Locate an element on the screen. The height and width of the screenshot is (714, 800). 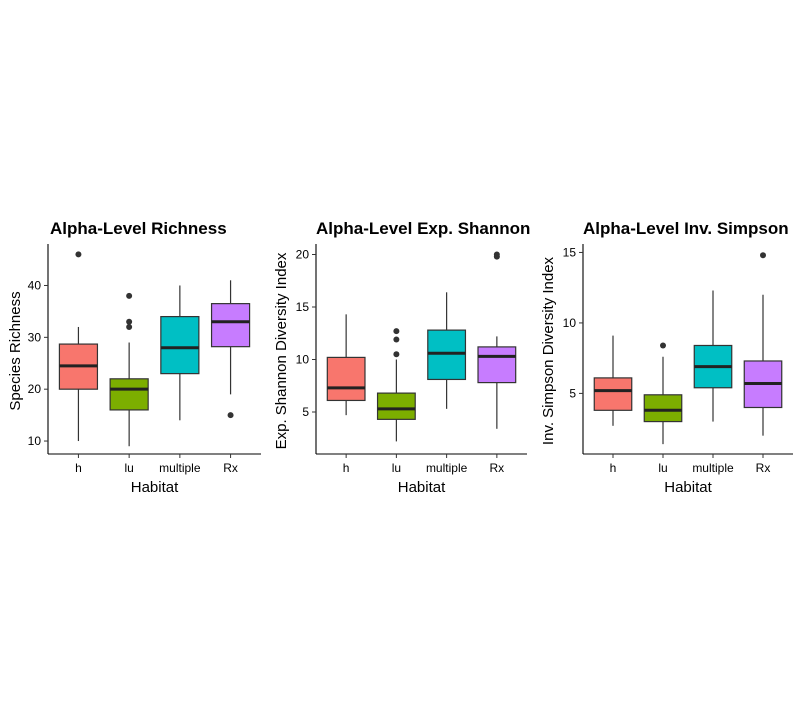
panel-title: Alpha-Level Inv. Simpson is located at coordinates (686, 228).